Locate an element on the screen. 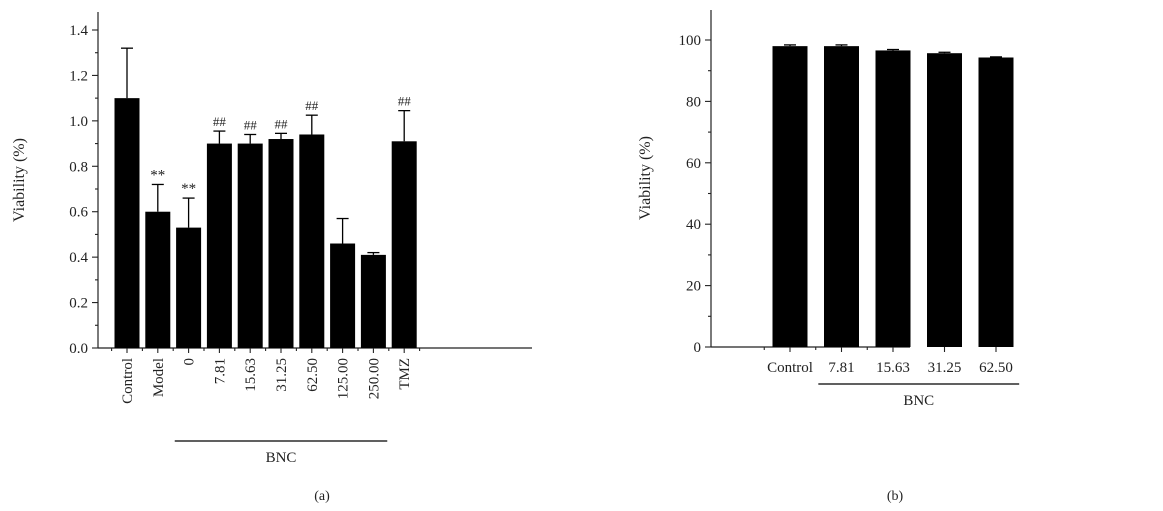 The height and width of the screenshot is (511, 1163). panel-label: (a) is located at coordinates (322, 496).